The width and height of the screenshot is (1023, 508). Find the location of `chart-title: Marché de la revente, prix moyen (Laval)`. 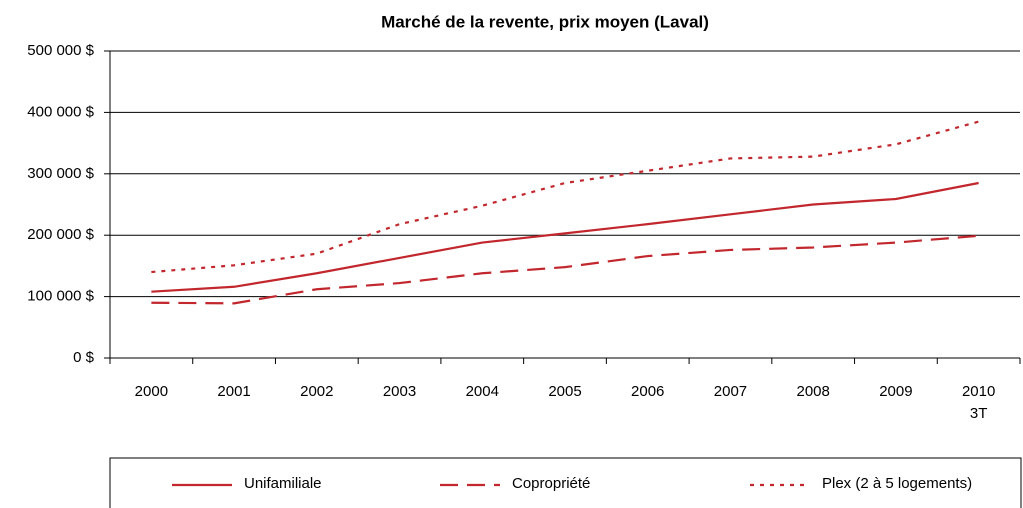

chart-title: Marché de la revente, prix moyen (Laval) is located at coordinates (545, 21).